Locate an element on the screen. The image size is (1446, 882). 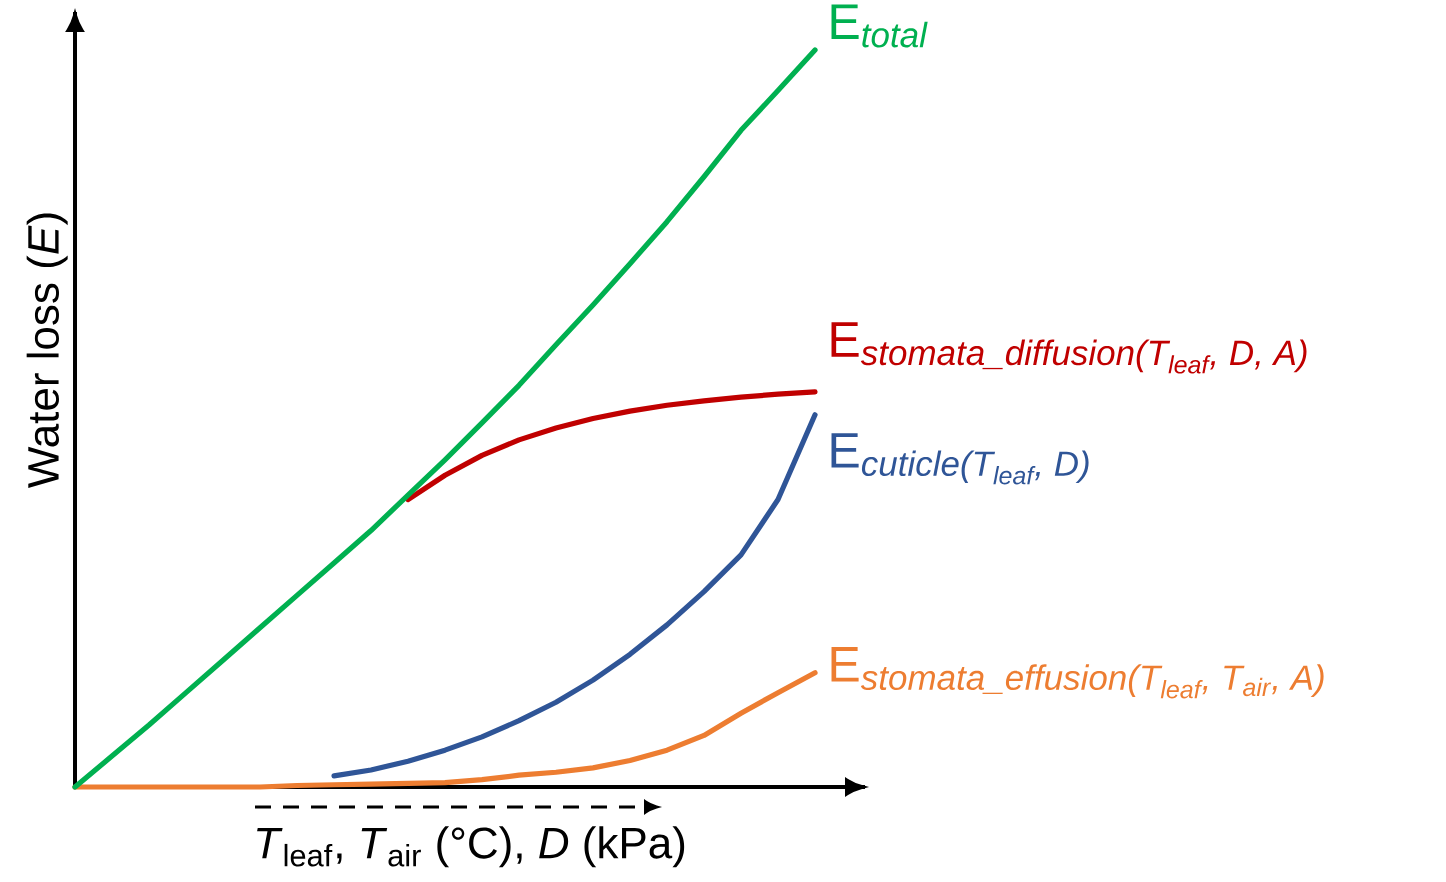
series-label: $\textrm{E}_{\textit{total}}$ is located at coordinates (879, 26).